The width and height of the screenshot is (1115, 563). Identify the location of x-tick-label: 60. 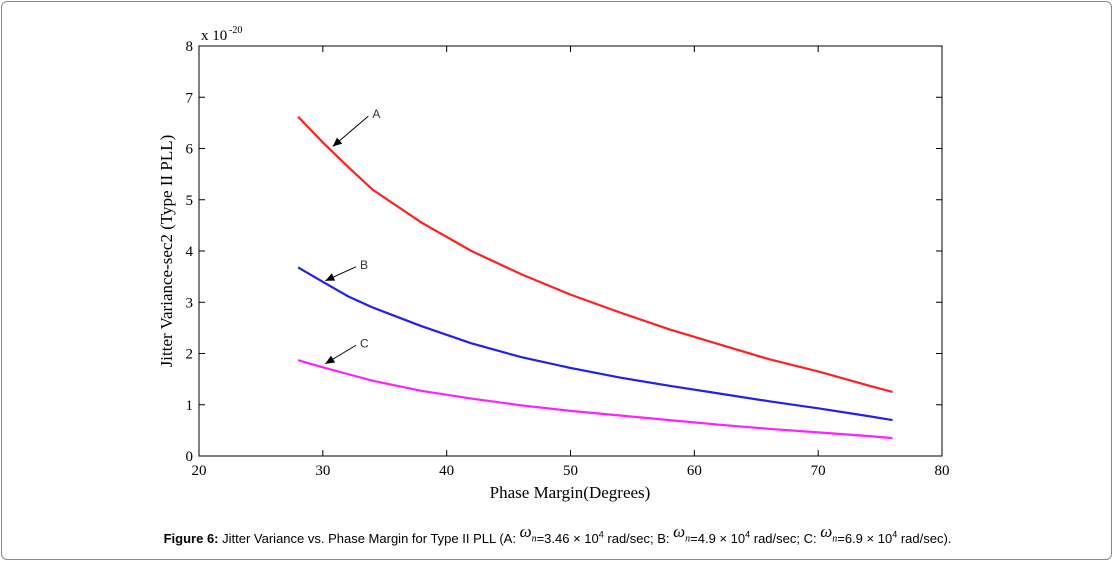
(694, 471).